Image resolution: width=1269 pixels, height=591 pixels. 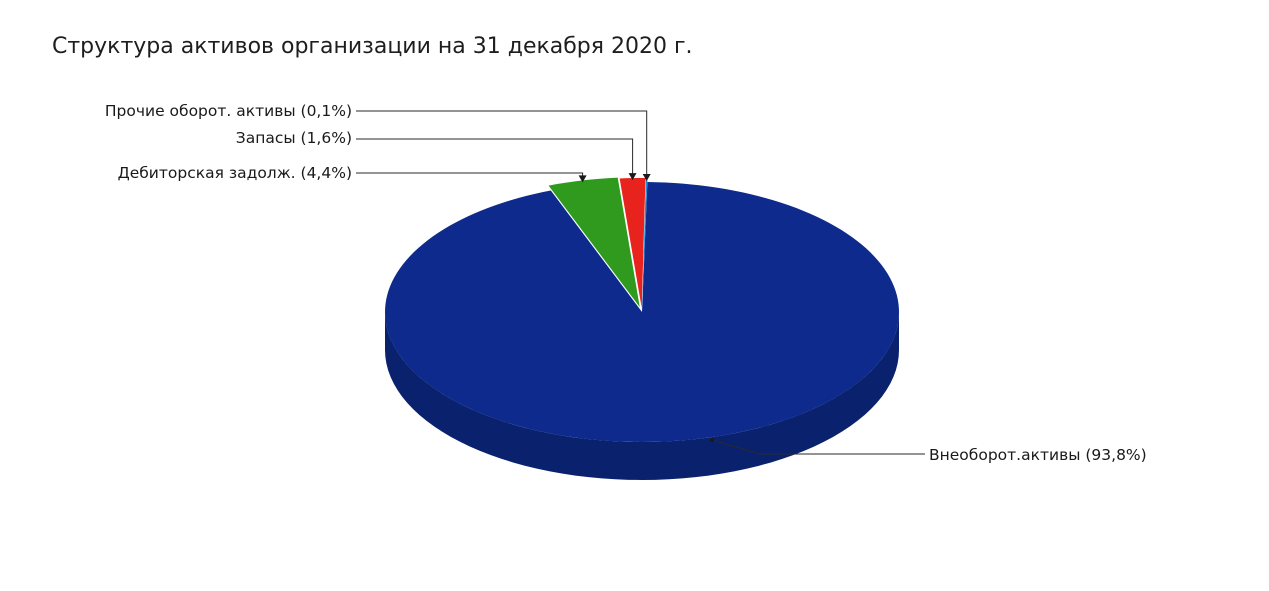 I want to click on slice-side-noncurrent-assets, so click(x=642, y=396).